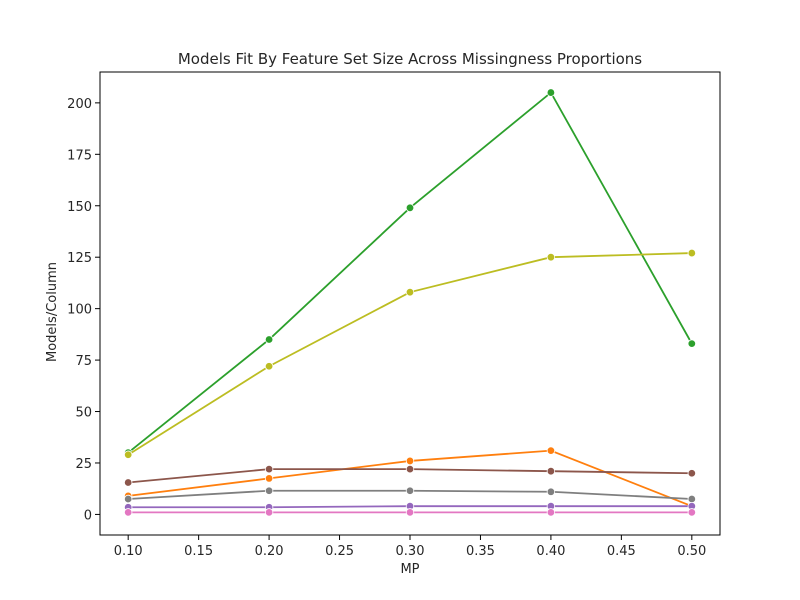 Image resolution: width=800 pixels, height=600 pixels. I want to click on x-tick-label: 0.45, so click(621, 551).